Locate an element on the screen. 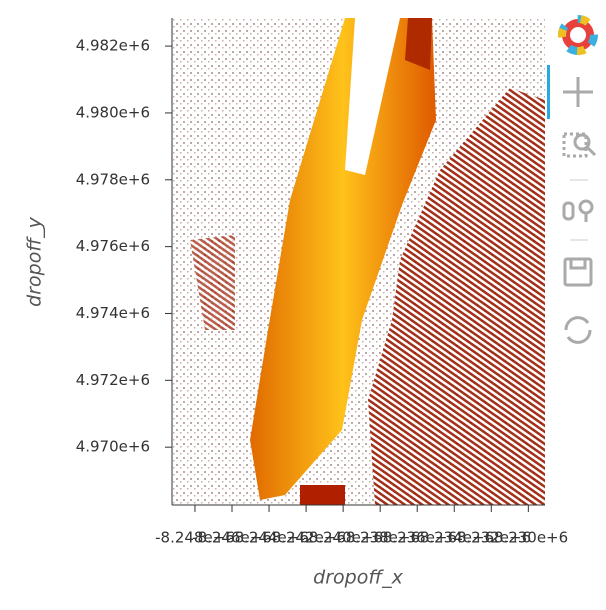  y-tick-label: 4.980e+6 is located at coordinates (113, 112).